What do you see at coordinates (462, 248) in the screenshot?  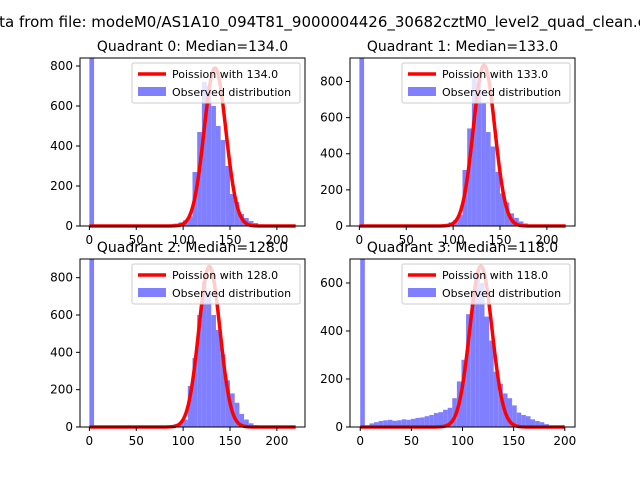 I see `subplot-title: Quadrant 3: Median=118.0` at bounding box center [462, 248].